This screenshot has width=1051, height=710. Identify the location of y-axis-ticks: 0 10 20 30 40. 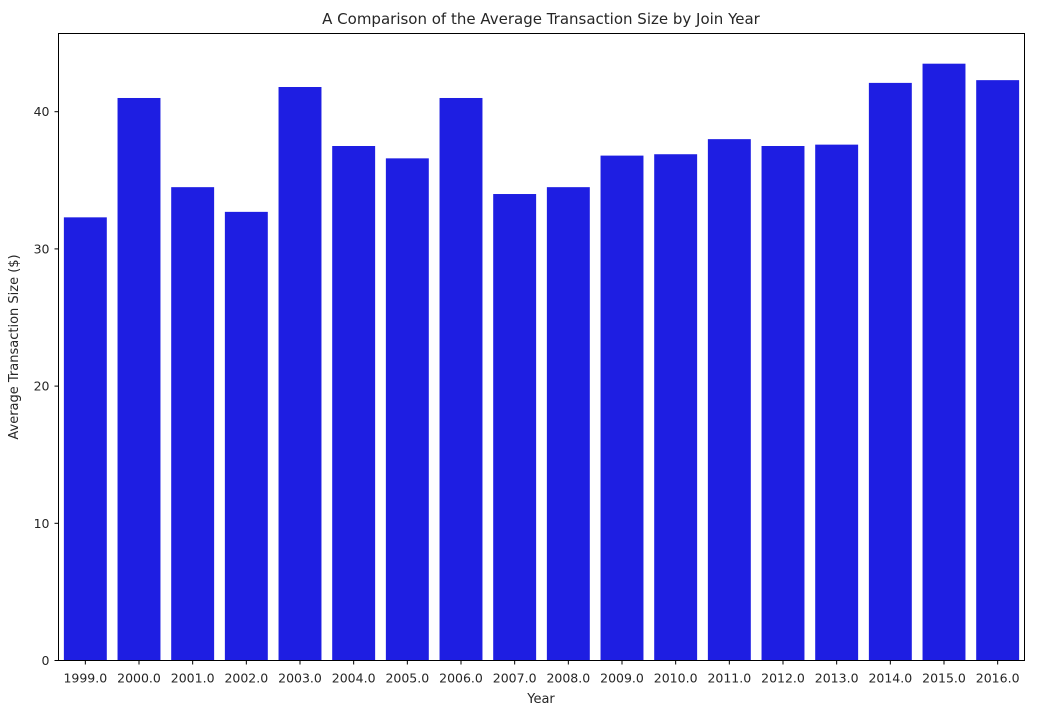
(46, 386).